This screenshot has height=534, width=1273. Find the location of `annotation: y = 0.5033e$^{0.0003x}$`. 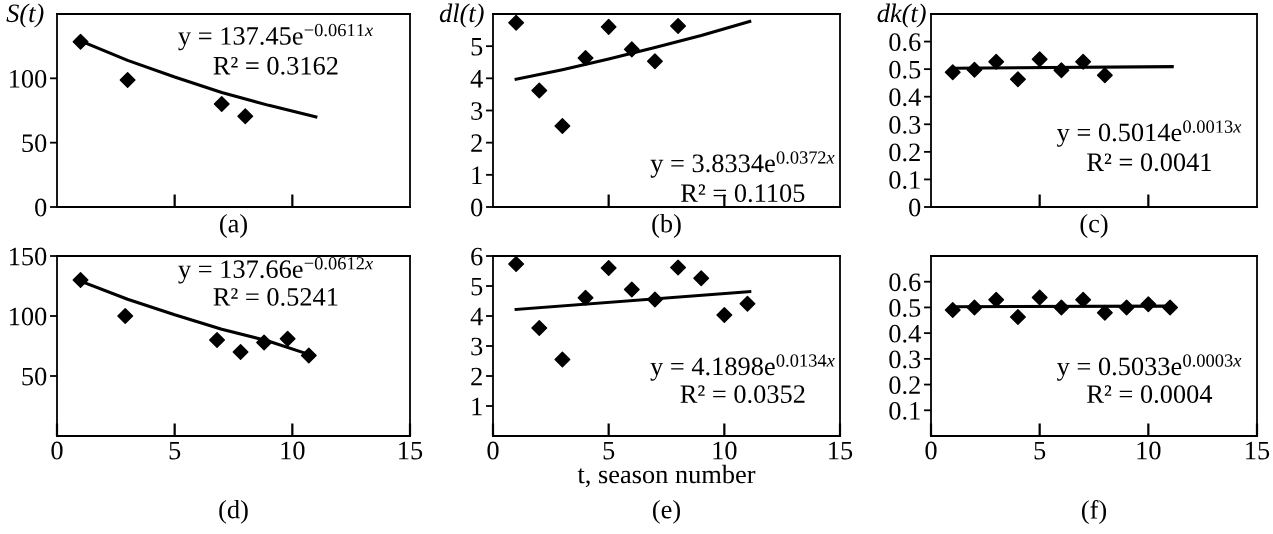

annotation: y = 0.5033e$^{0.0003x}$ is located at coordinates (1149, 367).